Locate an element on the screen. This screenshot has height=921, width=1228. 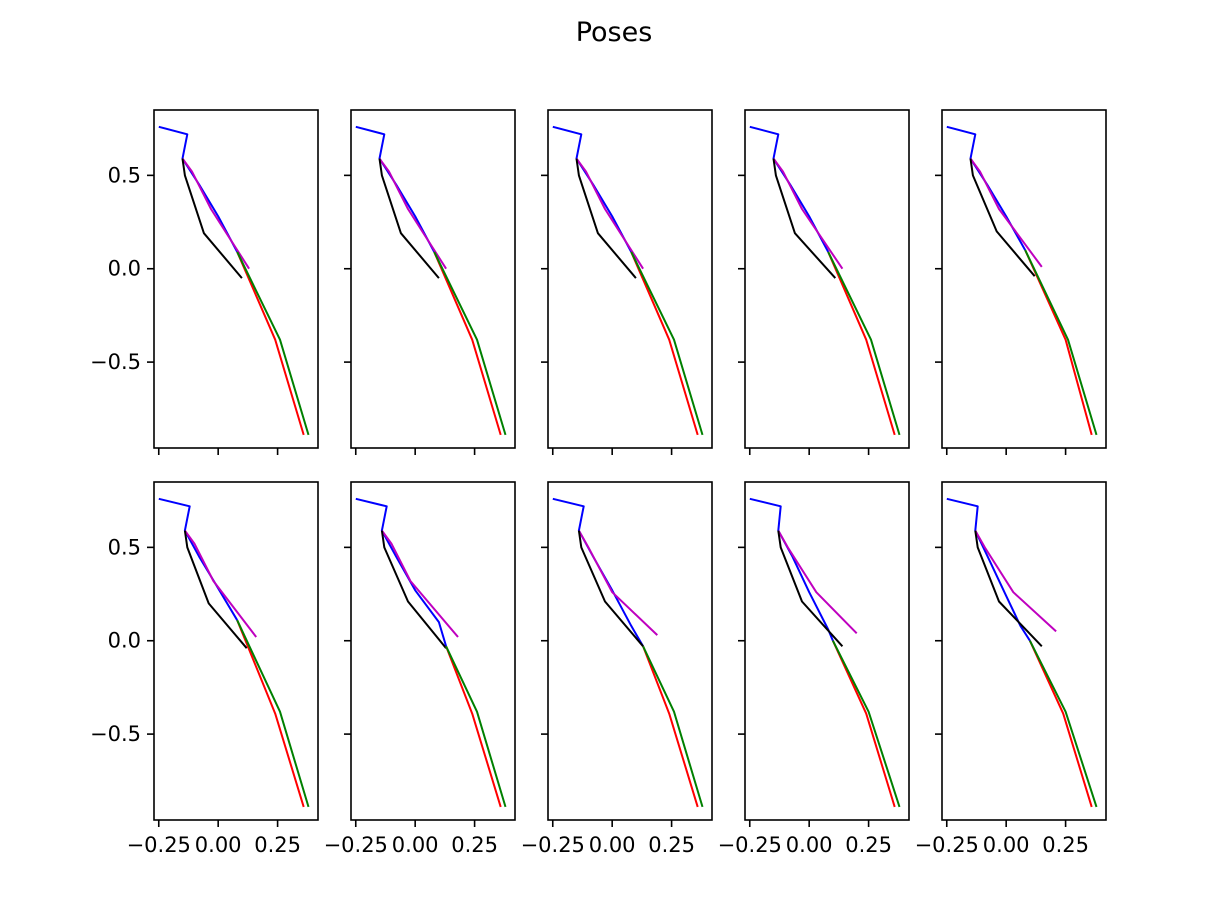
subplot-2-2: −0.25 0.00 0.25 is located at coordinates (420, 669).